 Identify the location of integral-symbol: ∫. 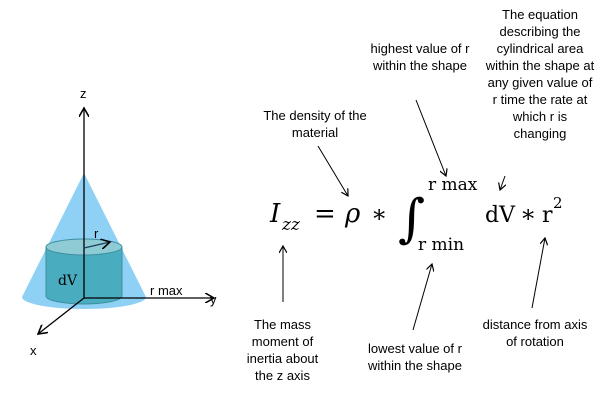
(411, 219).